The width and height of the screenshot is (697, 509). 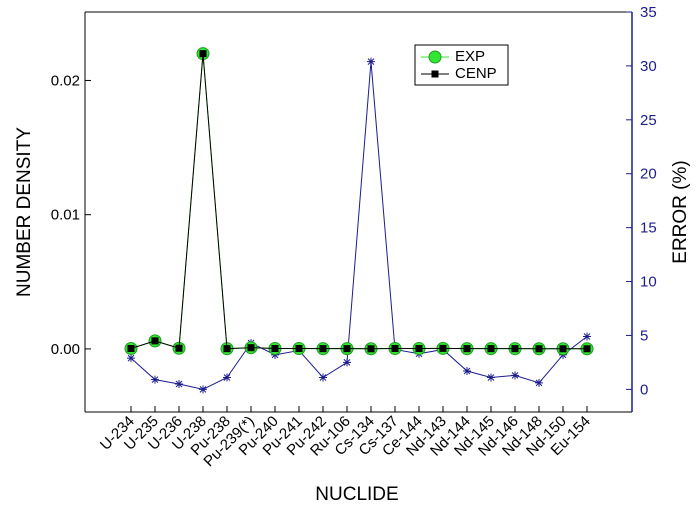 What do you see at coordinates (648, 228) in the screenshot?
I see `y2-tick-label: 15` at bounding box center [648, 228].